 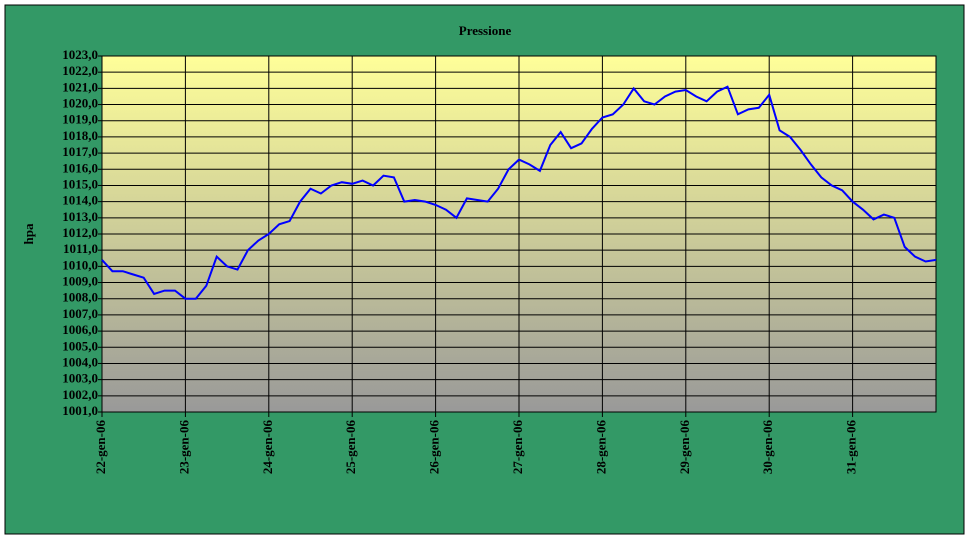 I want to click on y-tick-label: 1001,0, so click(x=80, y=410).